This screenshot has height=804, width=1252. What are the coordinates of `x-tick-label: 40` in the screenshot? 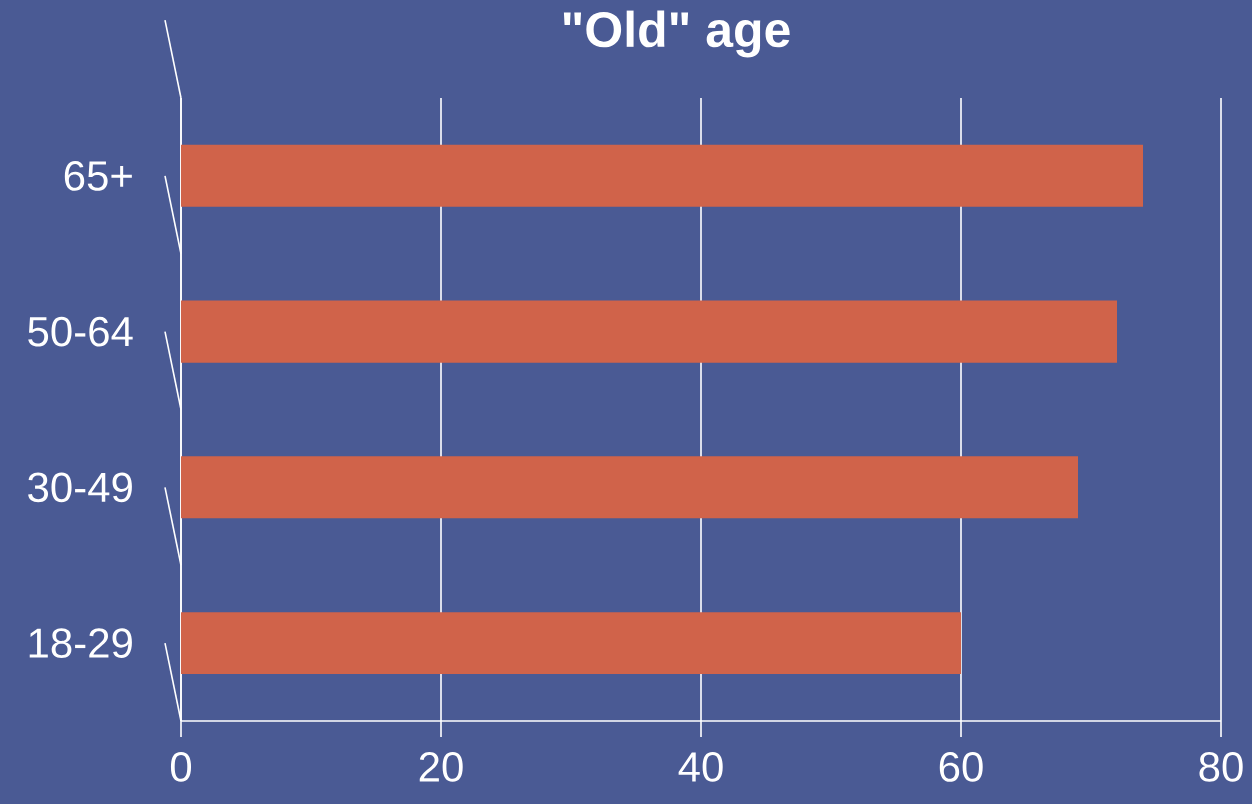 It's located at (700, 767).